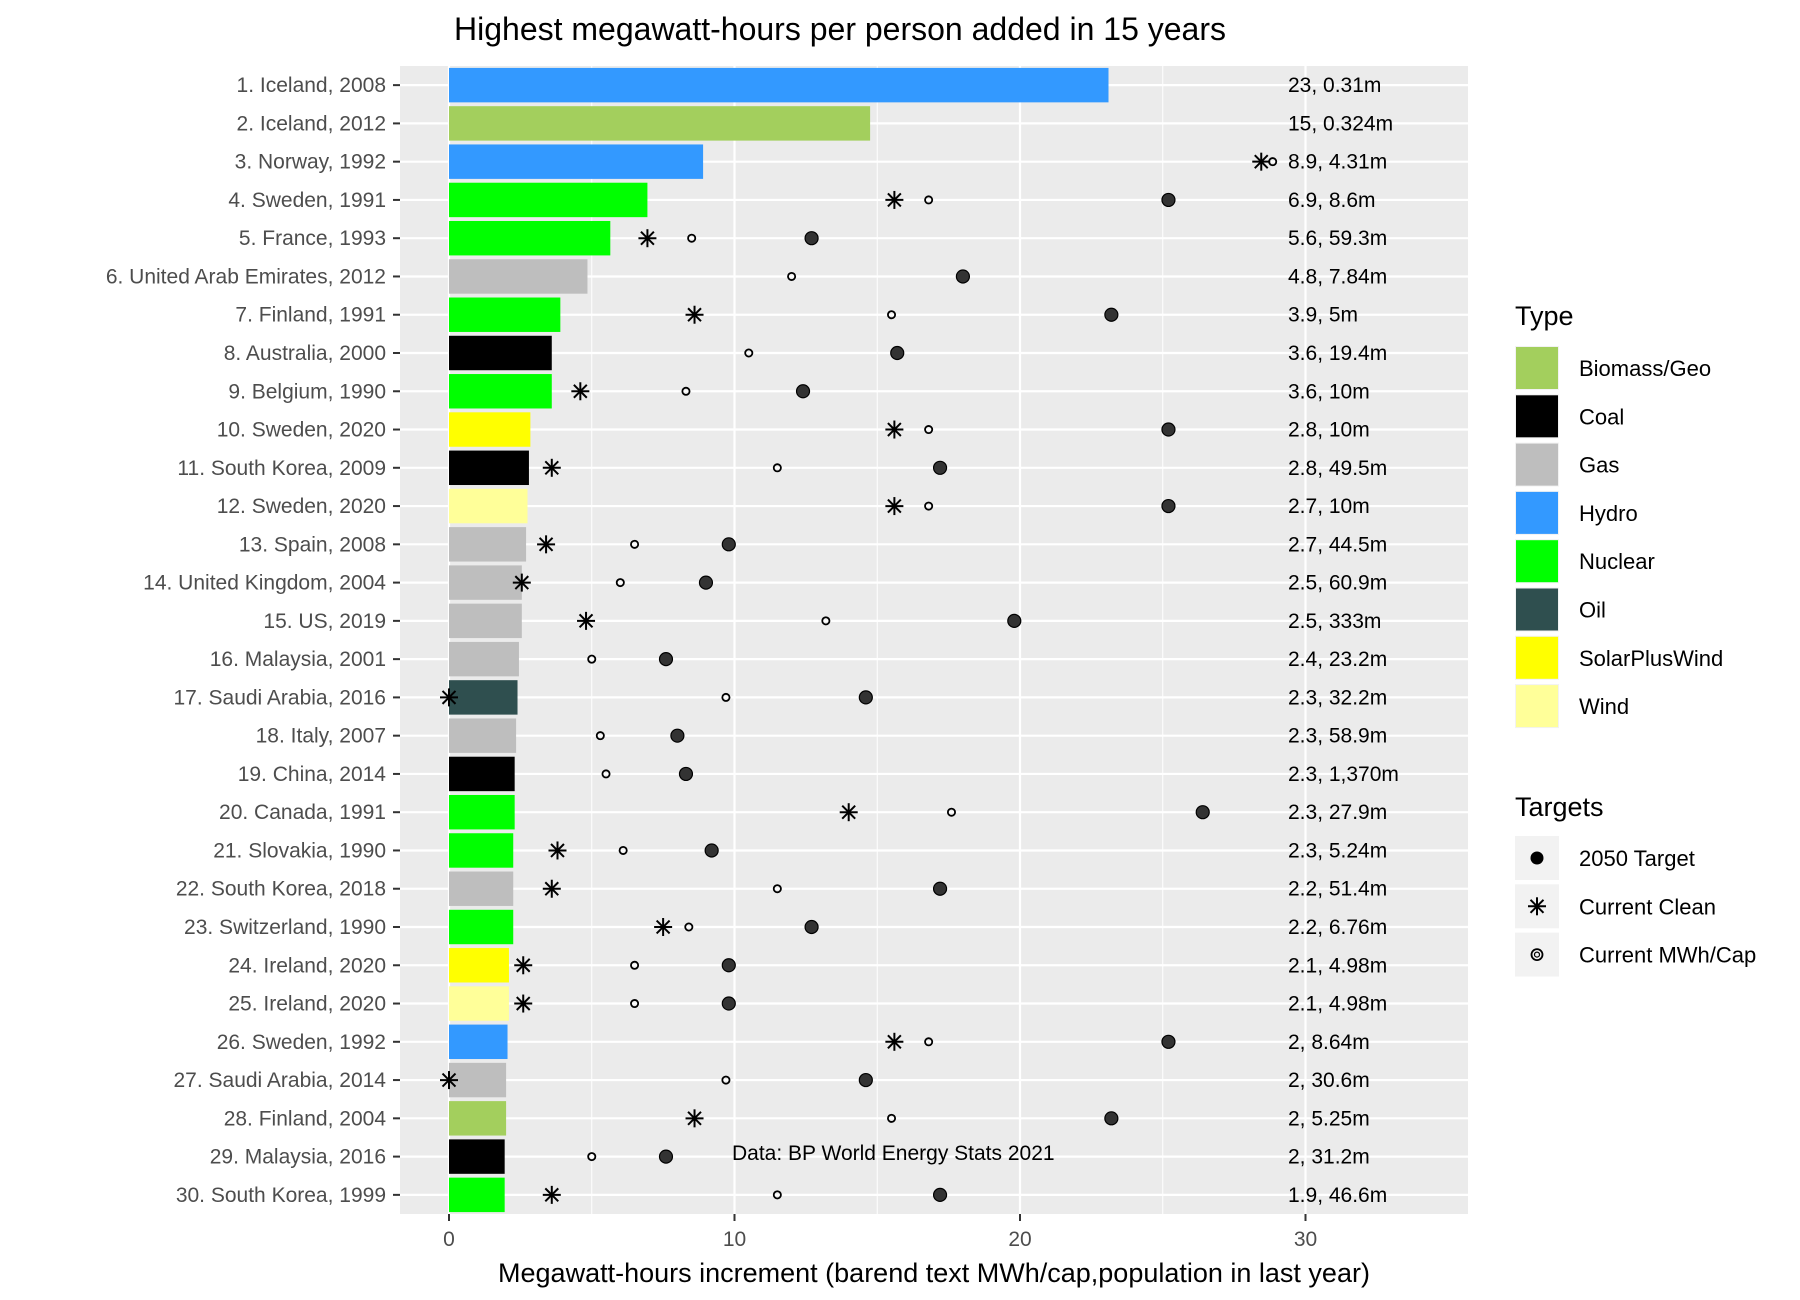 This screenshot has width=1800, height=1300. Describe the element at coordinates (1334, 621) in the screenshot. I see `bar-end-text: 2.5, 333m` at that location.